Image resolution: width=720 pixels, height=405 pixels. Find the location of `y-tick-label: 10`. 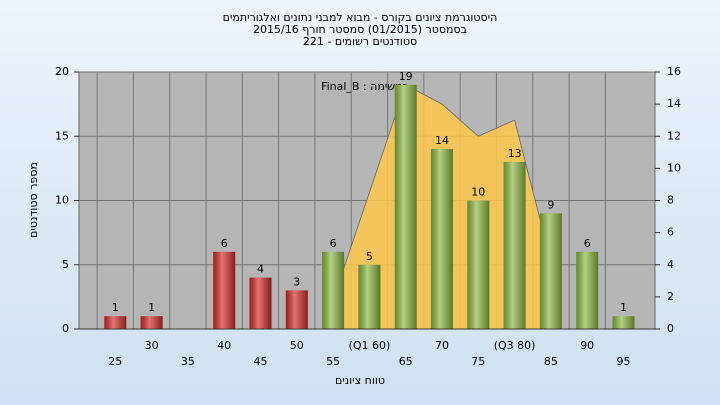

y-tick-label: 10 is located at coordinates (62, 200).